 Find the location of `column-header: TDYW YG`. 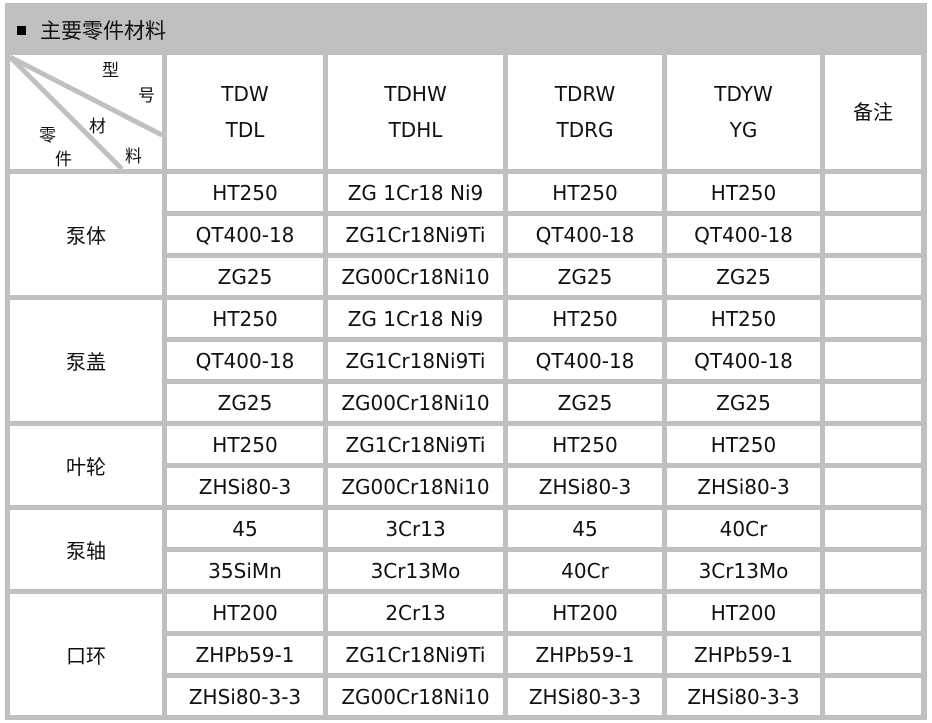

column-header: TDYW YG is located at coordinates (743, 112).